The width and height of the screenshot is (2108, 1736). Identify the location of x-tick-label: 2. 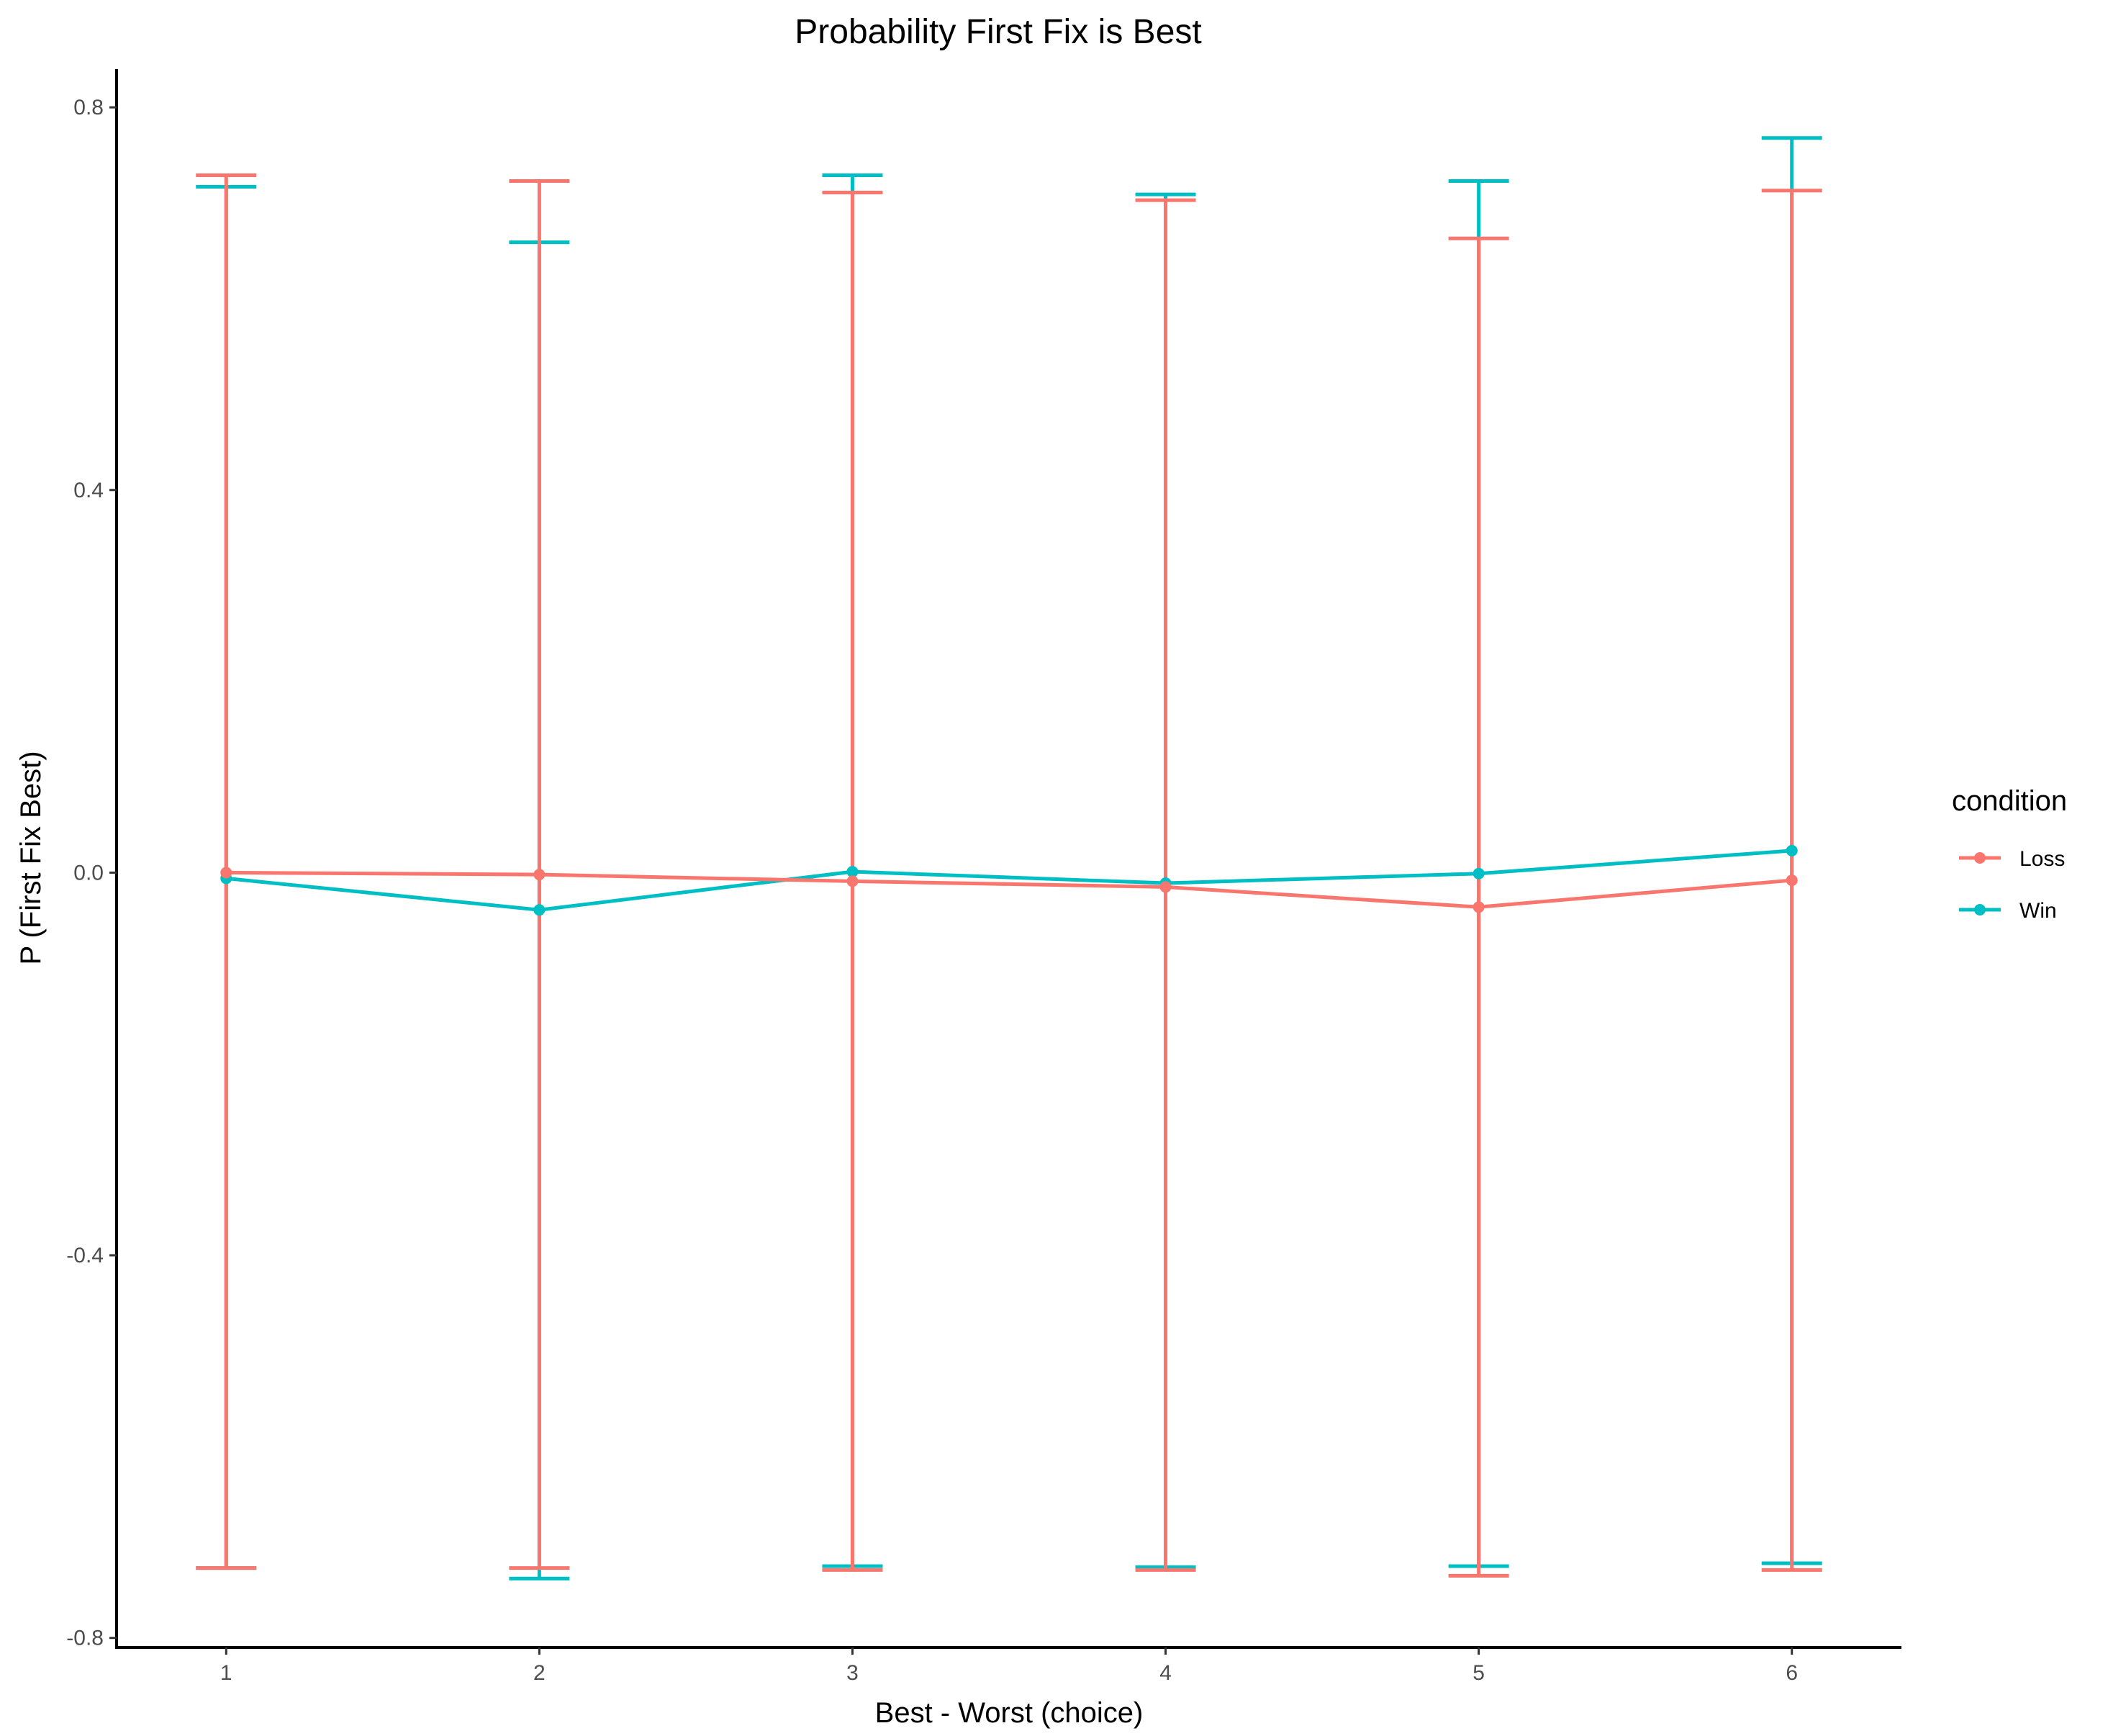
(539, 1673).